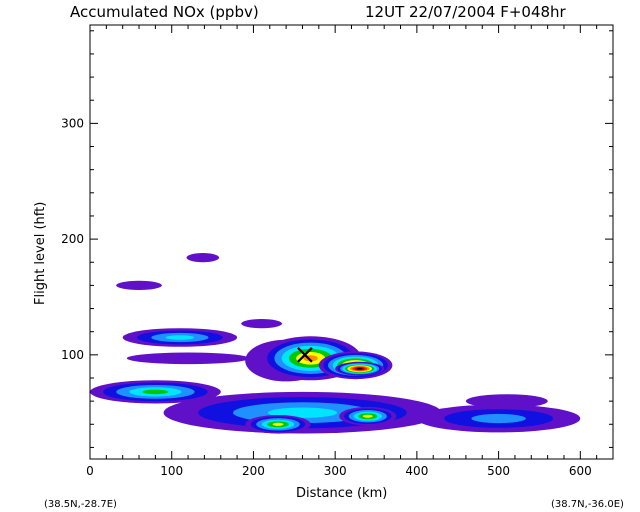 The width and height of the screenshot is (640, 512). Describe the element at coordinates (335, 471) in the screenshot. I see `x-tick-label: 300` at that location.